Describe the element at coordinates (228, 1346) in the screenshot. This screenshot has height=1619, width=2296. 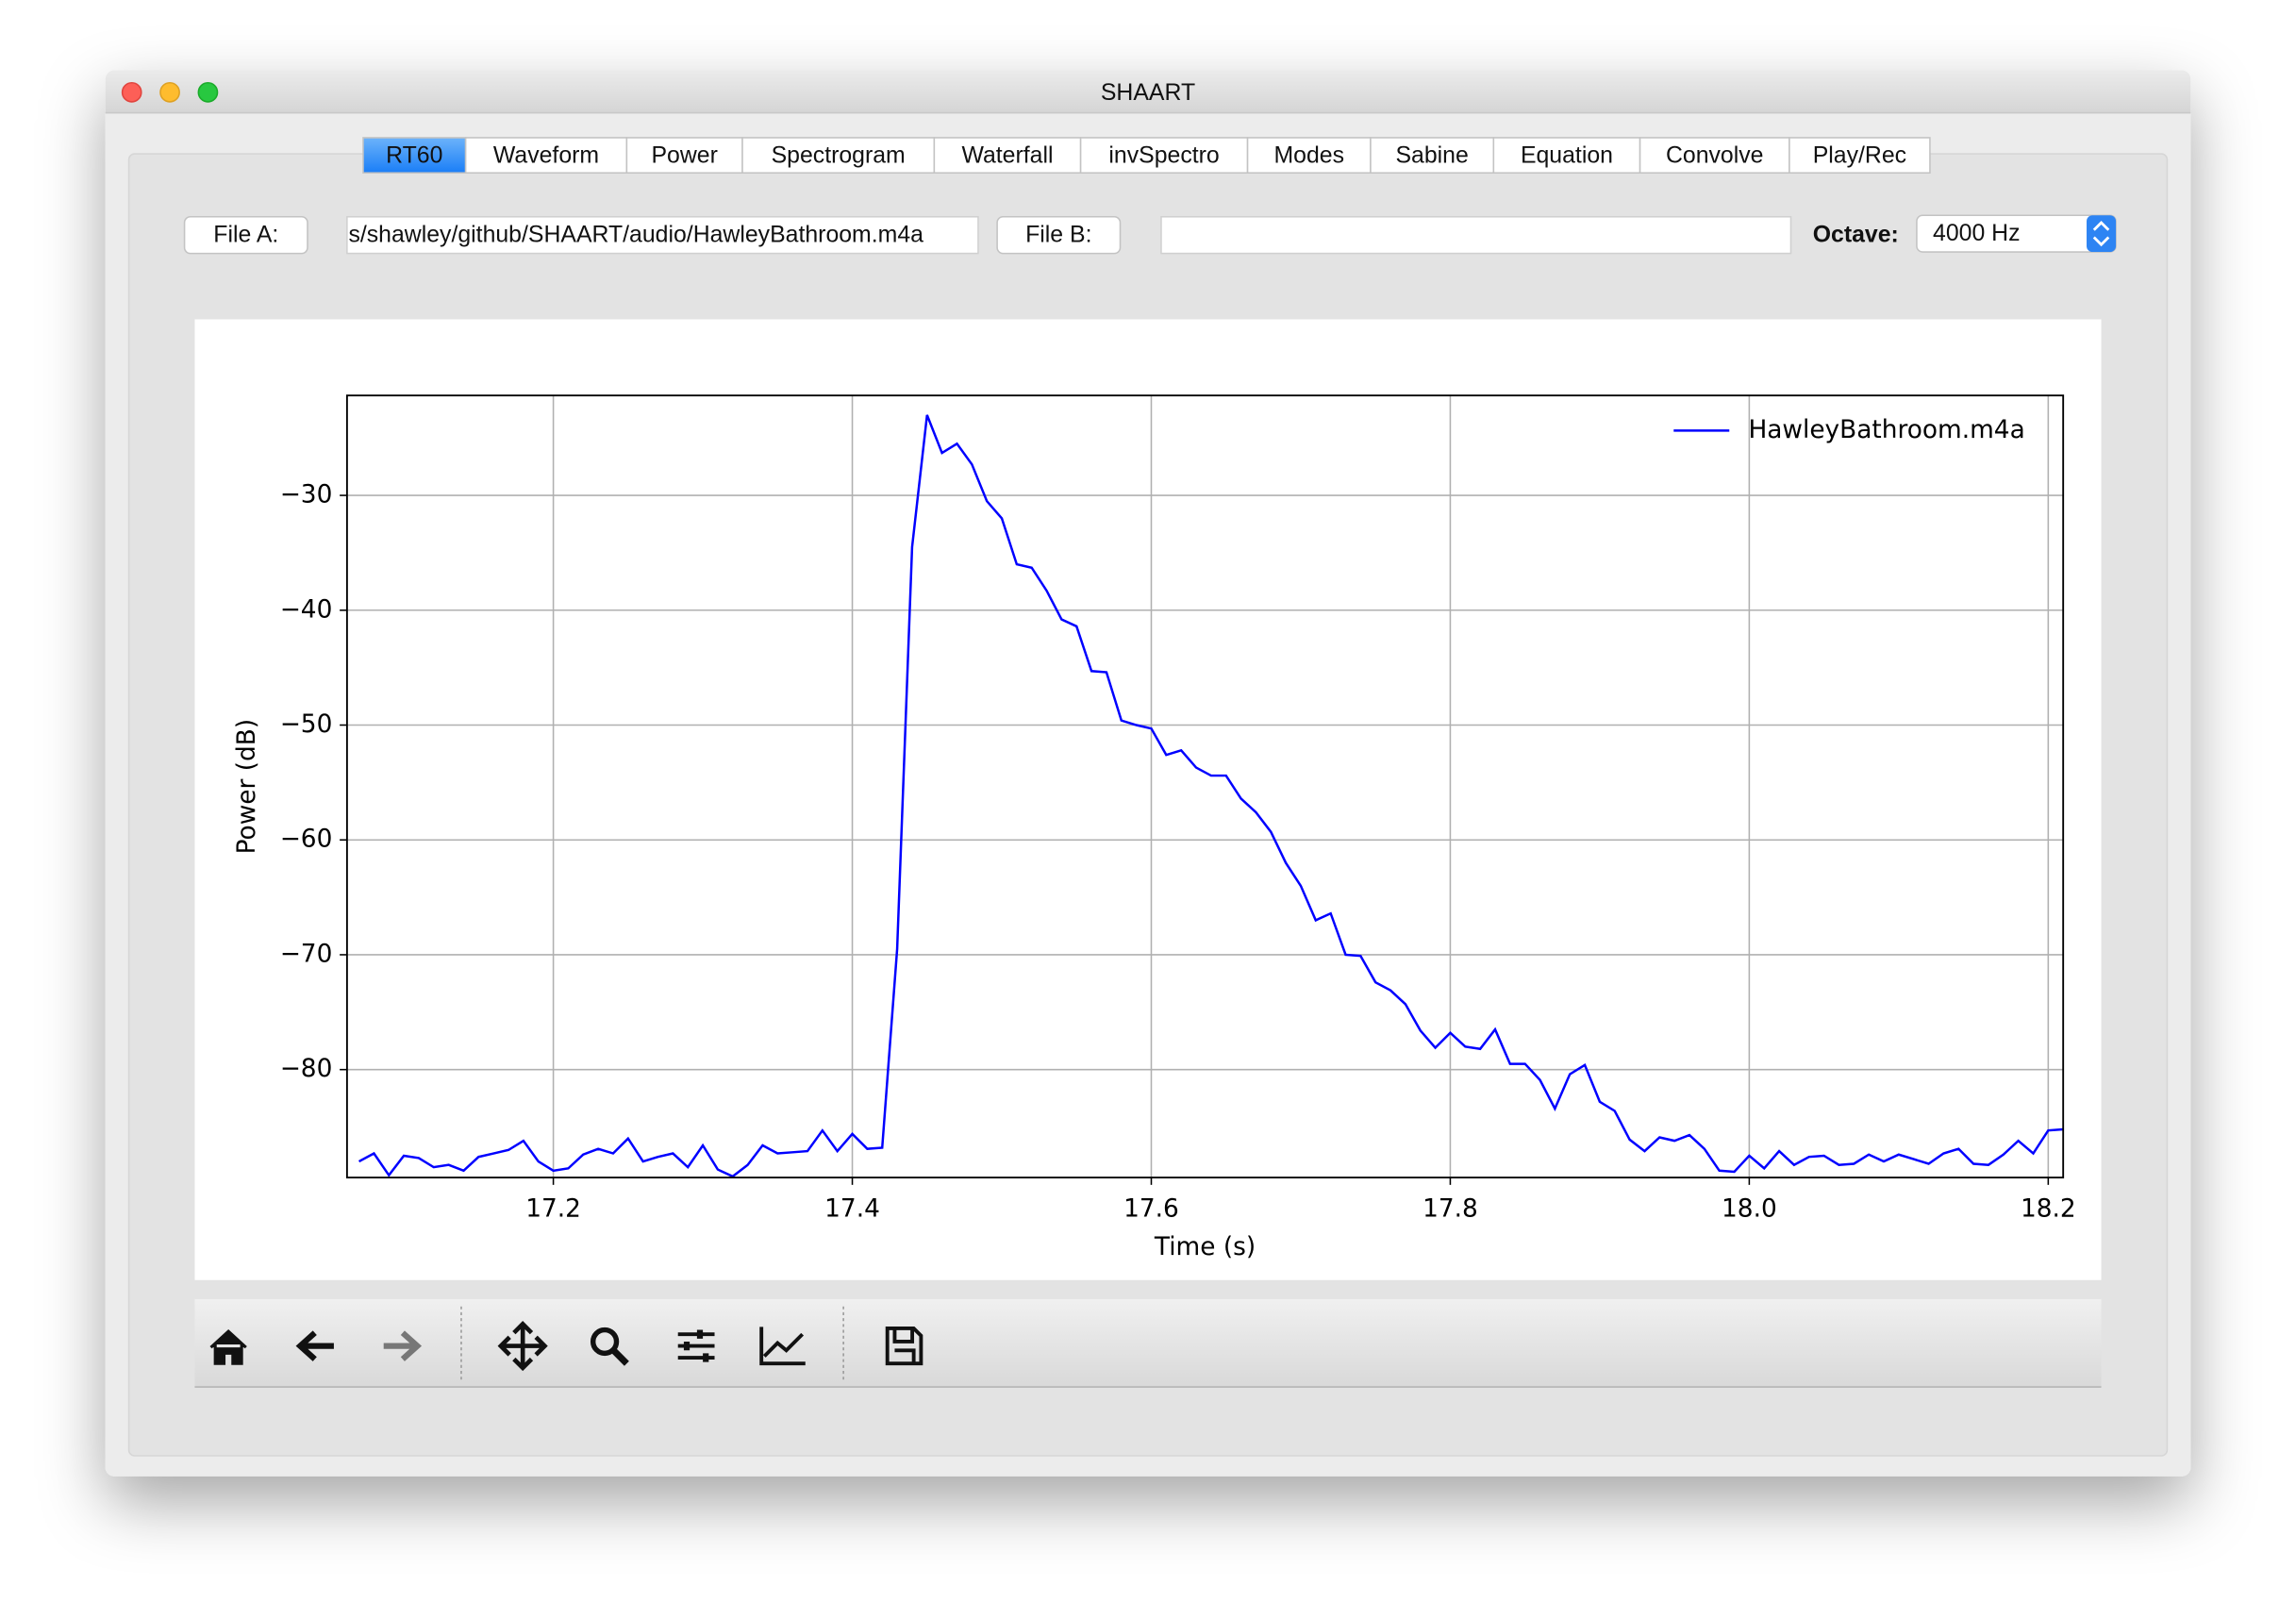
I see `home-icon` at that location.